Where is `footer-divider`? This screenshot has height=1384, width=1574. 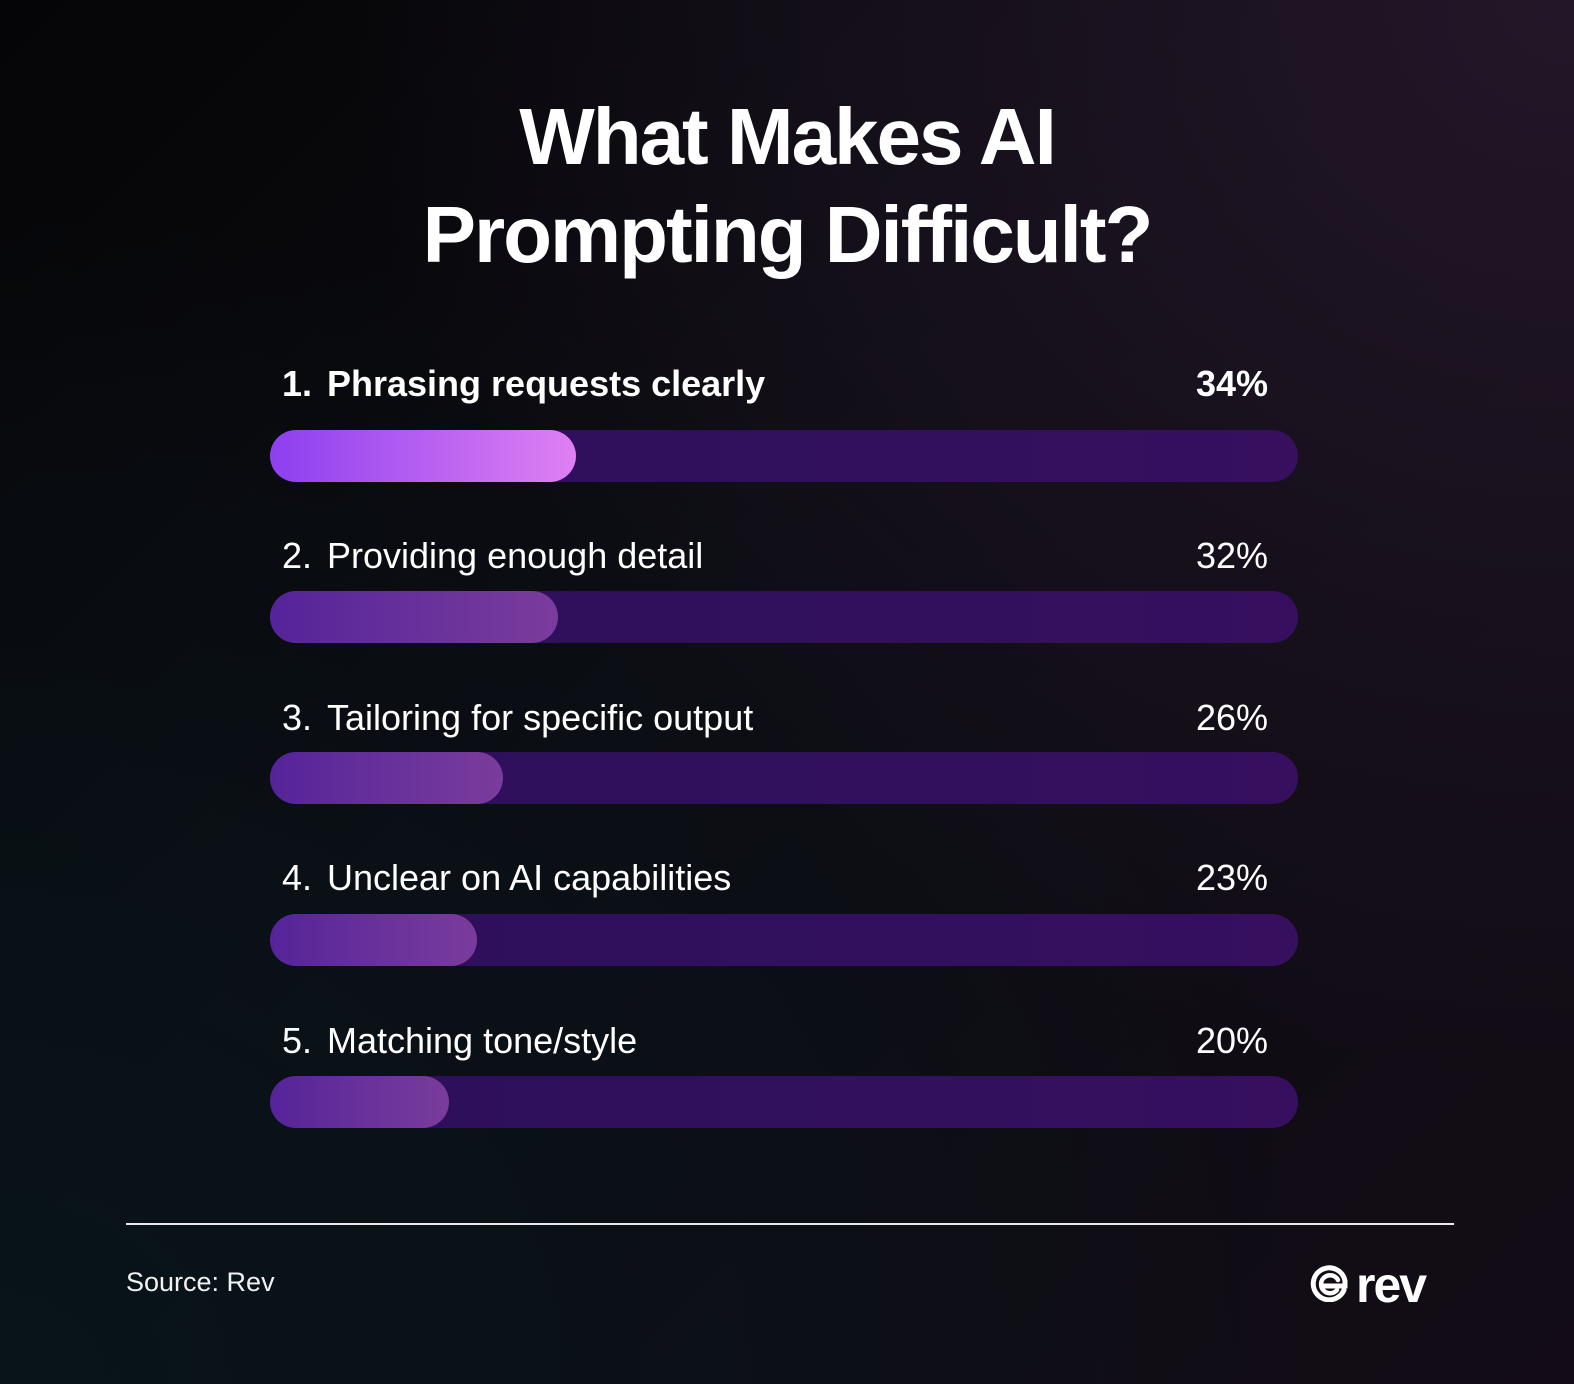 footer-divider is located at coordinates (790, 1224).